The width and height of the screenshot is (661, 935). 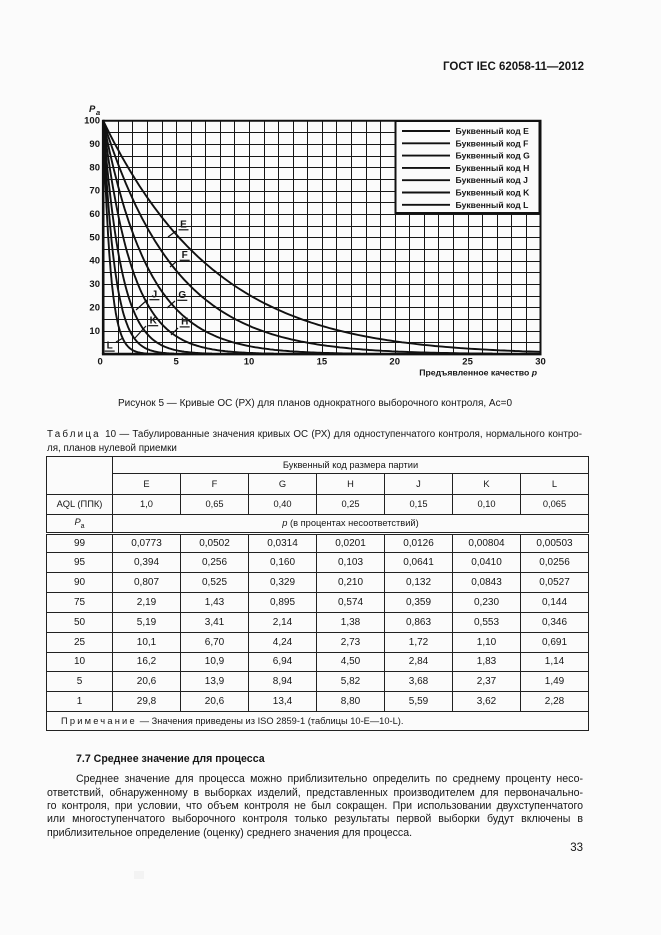 What do you see at coordinates (155, 294) in the screenshot?
I see `svg-text: J` at bounding box center [155, 294].